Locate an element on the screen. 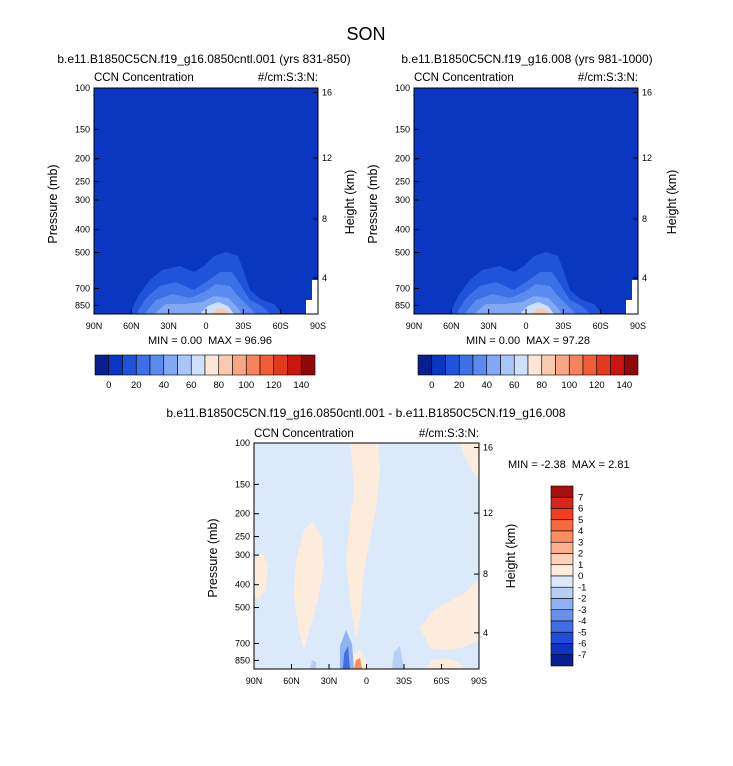 This screenshot has height=766, width=733. colorbar-tick-label: 140 is located at coordinates (301, 385).